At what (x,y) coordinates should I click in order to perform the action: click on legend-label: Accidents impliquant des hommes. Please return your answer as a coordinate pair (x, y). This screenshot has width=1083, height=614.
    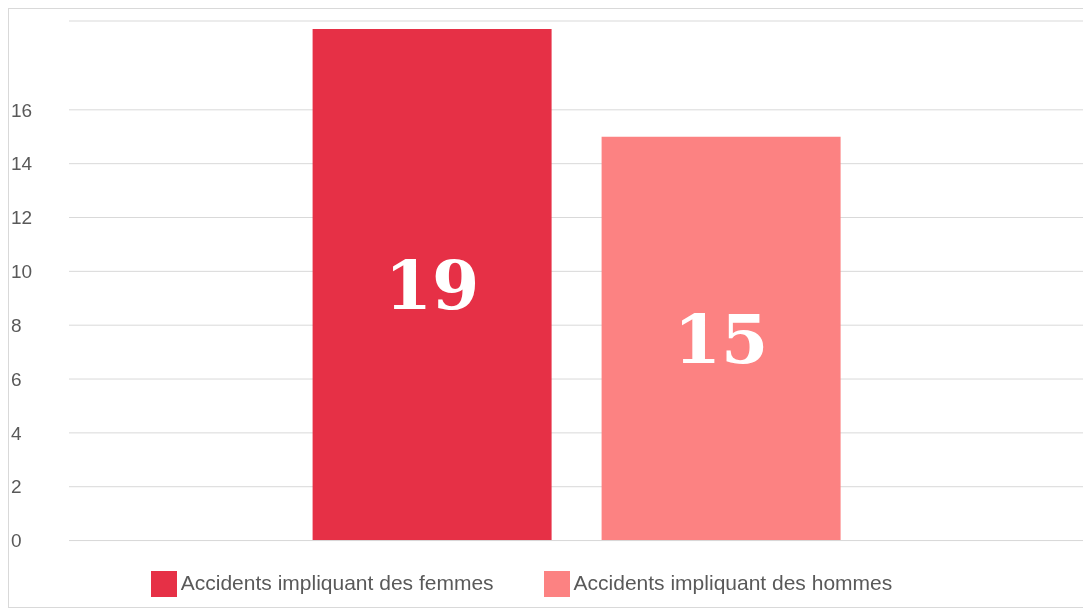
    Looking at the image, I should click on (733, 582).